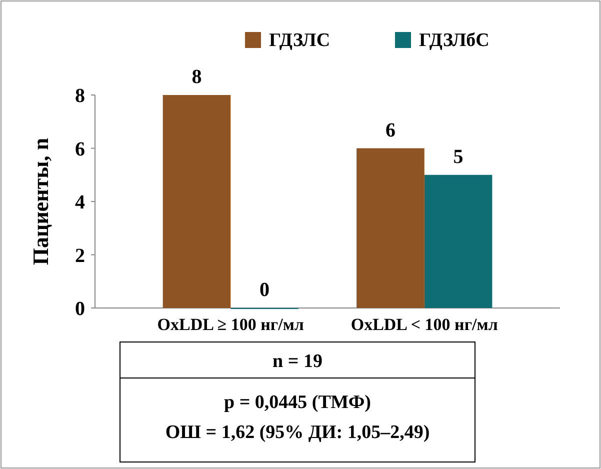  What do you see at coordinates (80, 96) in the screenshot?
I see `y-tick-label: 8` at bounding box center [80, 96].